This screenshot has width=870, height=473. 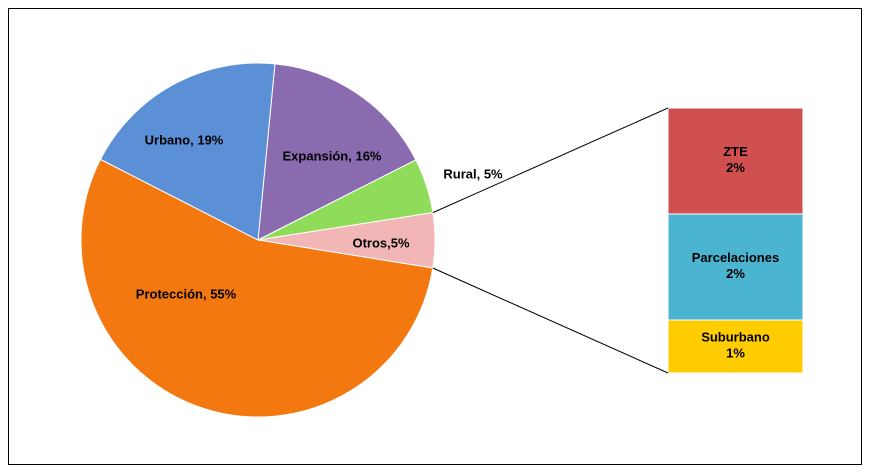 I want to click on data-label: Otros,5%, so click(x=381, y=242).